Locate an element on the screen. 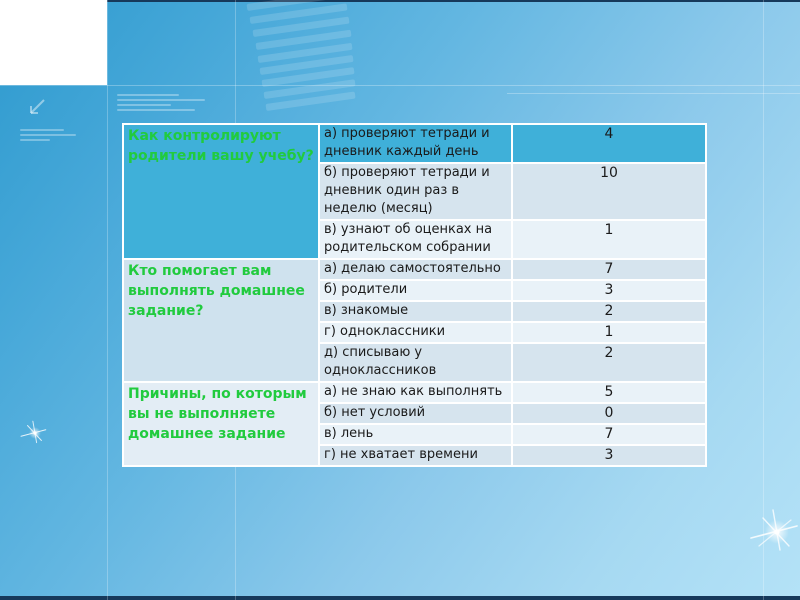  answer-cell: в) знакомые is located at coordinates (366, 310).